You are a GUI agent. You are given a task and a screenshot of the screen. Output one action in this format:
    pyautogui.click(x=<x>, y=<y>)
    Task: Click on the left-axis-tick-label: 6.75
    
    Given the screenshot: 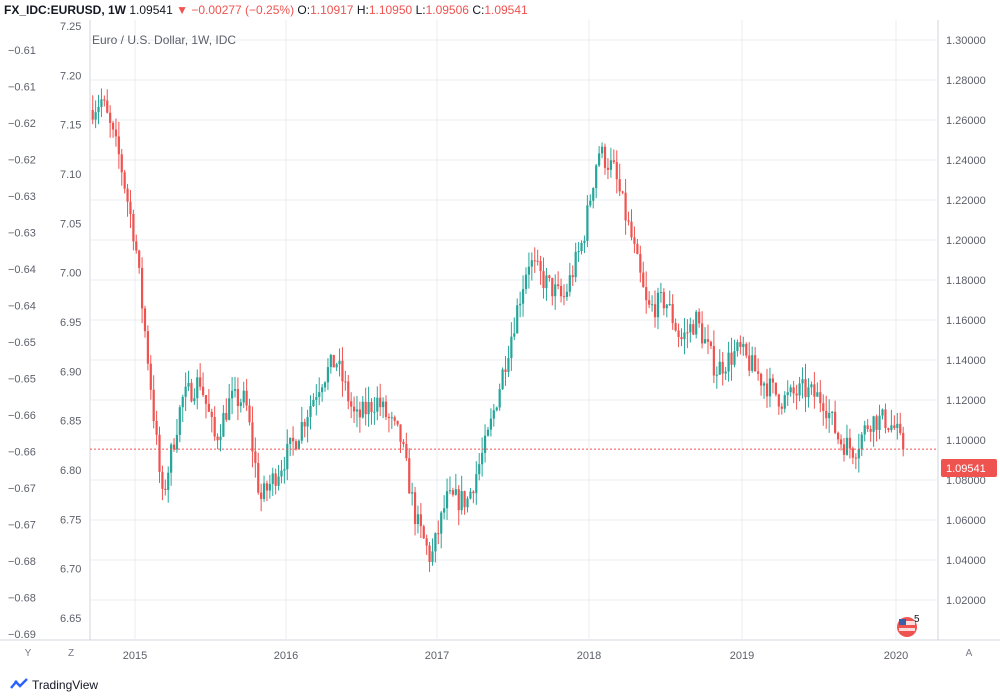 What is the action you would take?
    pyautogui.click(x=70, y=520)
    